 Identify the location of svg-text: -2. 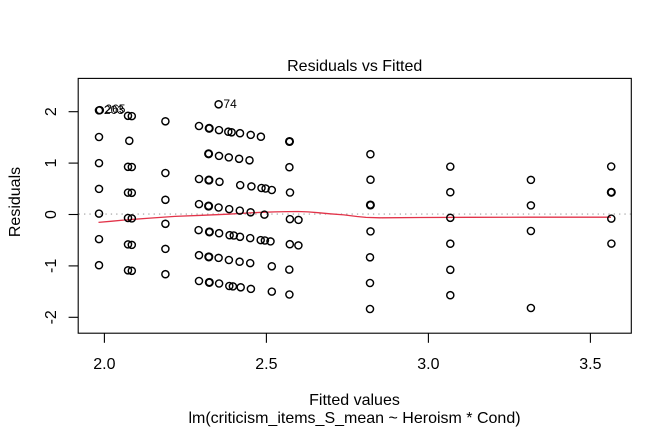
(51, 317).